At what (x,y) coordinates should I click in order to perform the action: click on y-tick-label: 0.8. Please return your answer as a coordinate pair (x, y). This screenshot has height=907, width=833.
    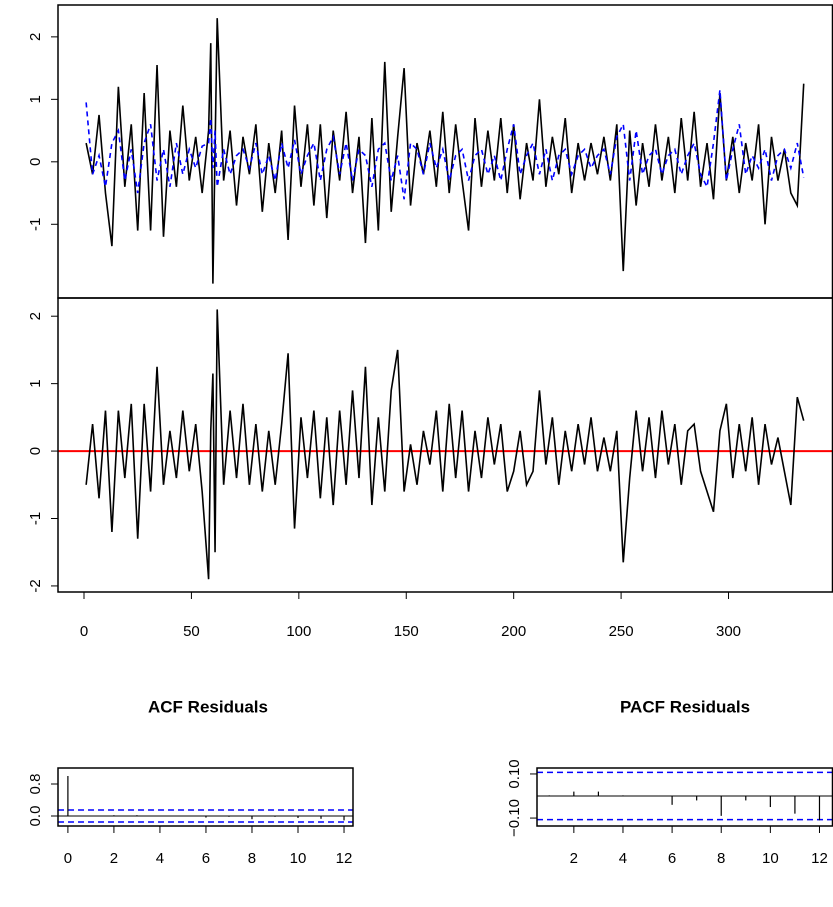
    Looking at the image, I should click on (35, 784).